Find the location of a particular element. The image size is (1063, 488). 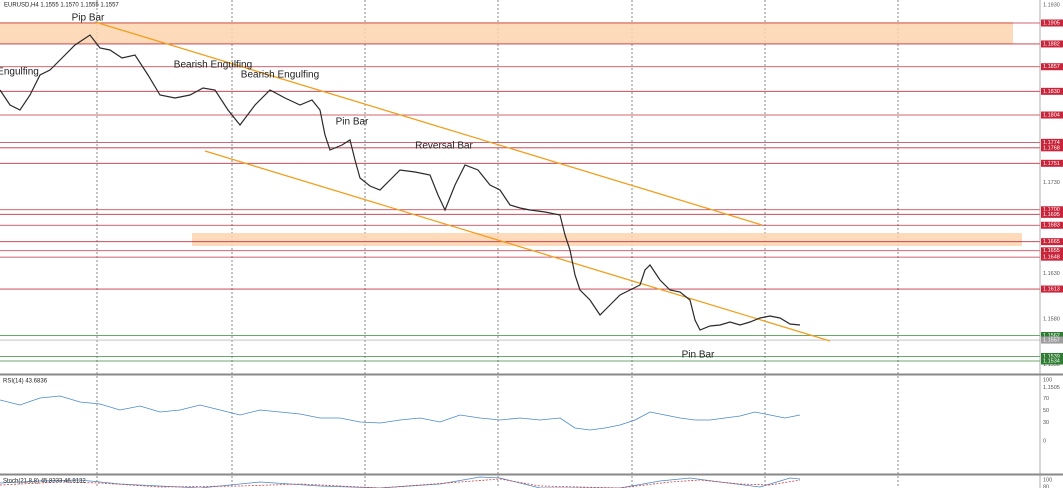

level-label: 1.1804 is located at coordinates (1051, 115).